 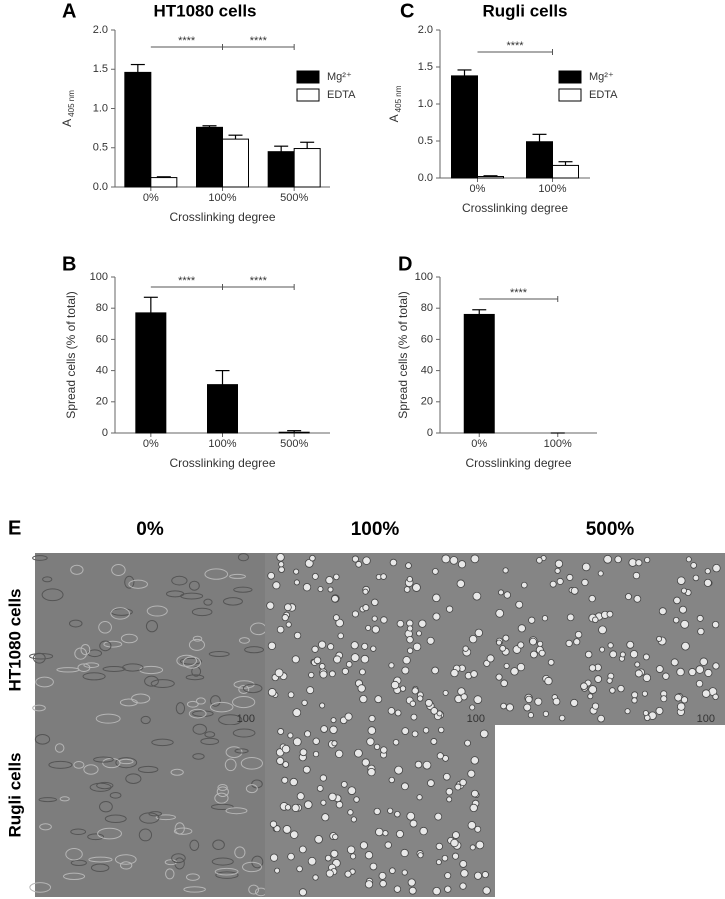 I want to click on micrograph, so click(x=380, y=811).